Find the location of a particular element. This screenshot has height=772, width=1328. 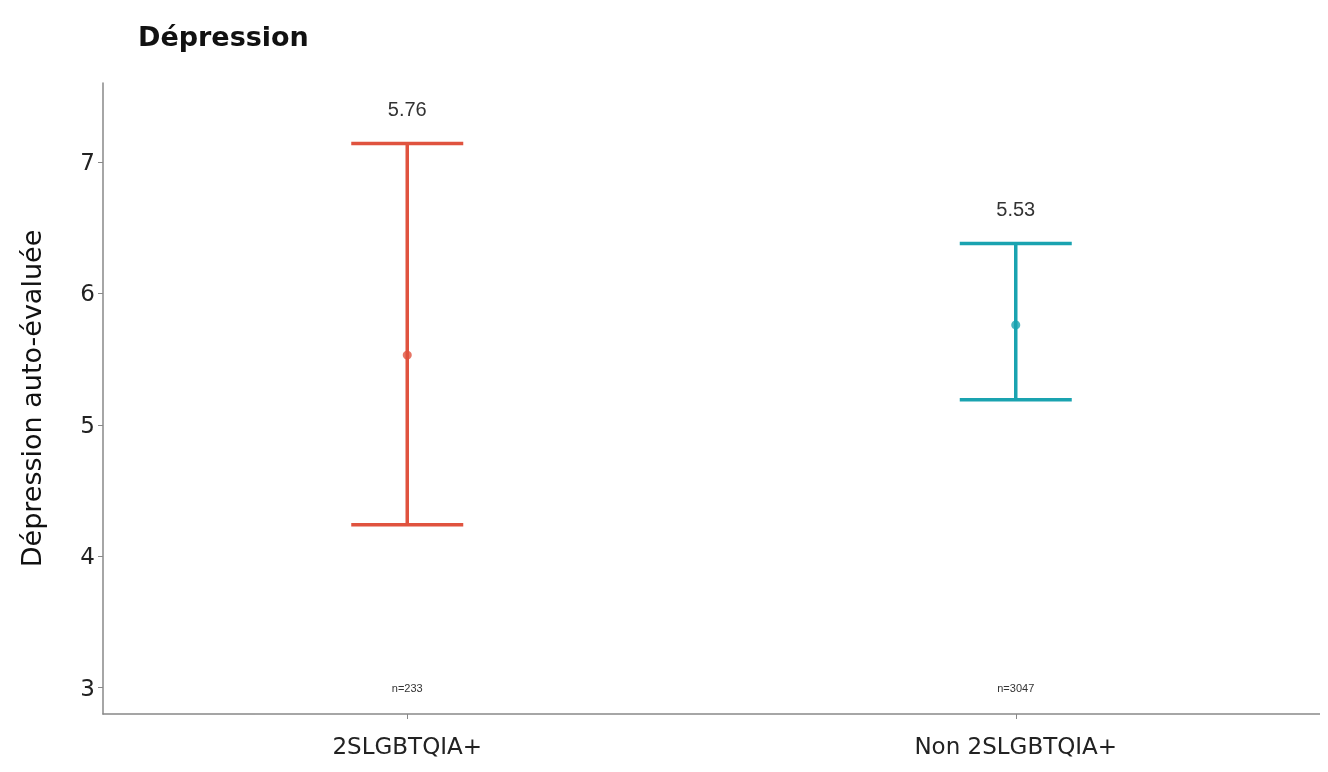

annotation: n=3047 is located at coordinates (1016, 687).